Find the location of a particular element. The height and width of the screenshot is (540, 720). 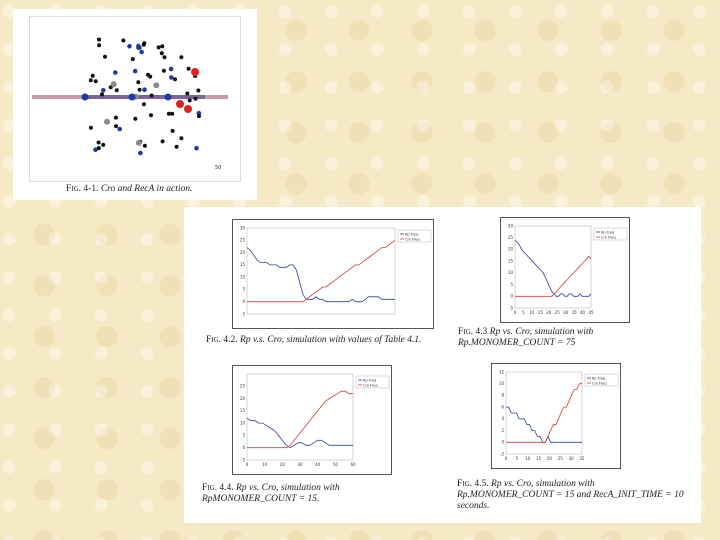

fig43-caption-num: Fig. 4.3 is located at coordinates (473, 332).